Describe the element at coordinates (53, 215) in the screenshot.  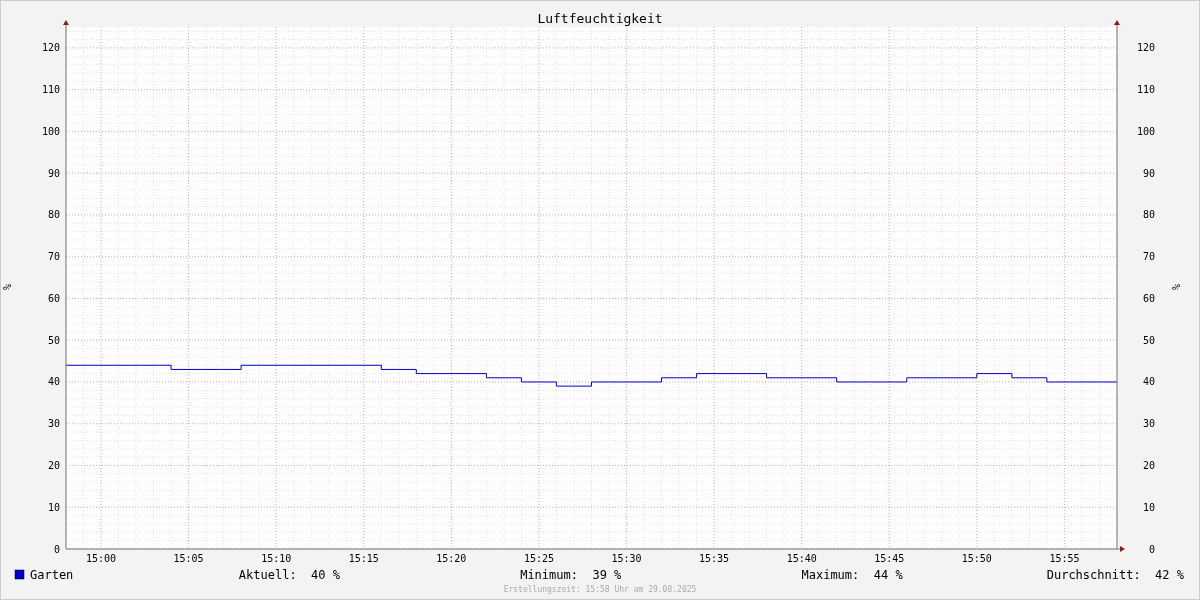
I see `y-tick-label: 80` at that location.